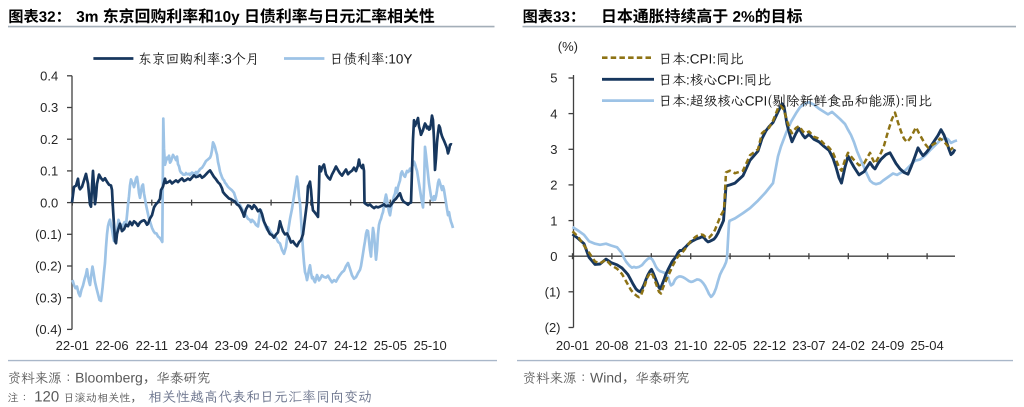 The width and height of the screenshot is (1024, 407). I want to click on svg-text: 0.4, so click(49, 76).